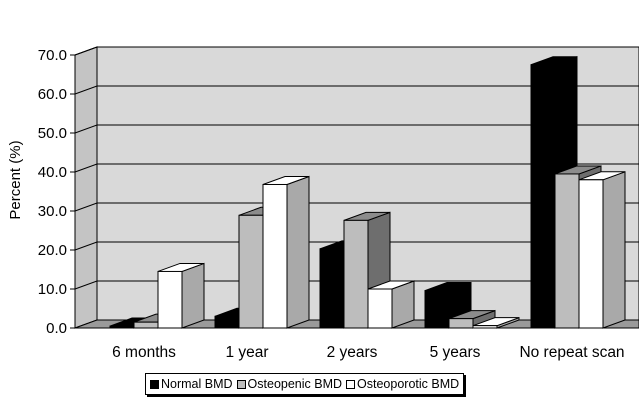 This screenshot has height=397, width=639. Describe the element at coordinates (246, 352) in the screenshot. I see `x-category-label: 1 year` at that location.